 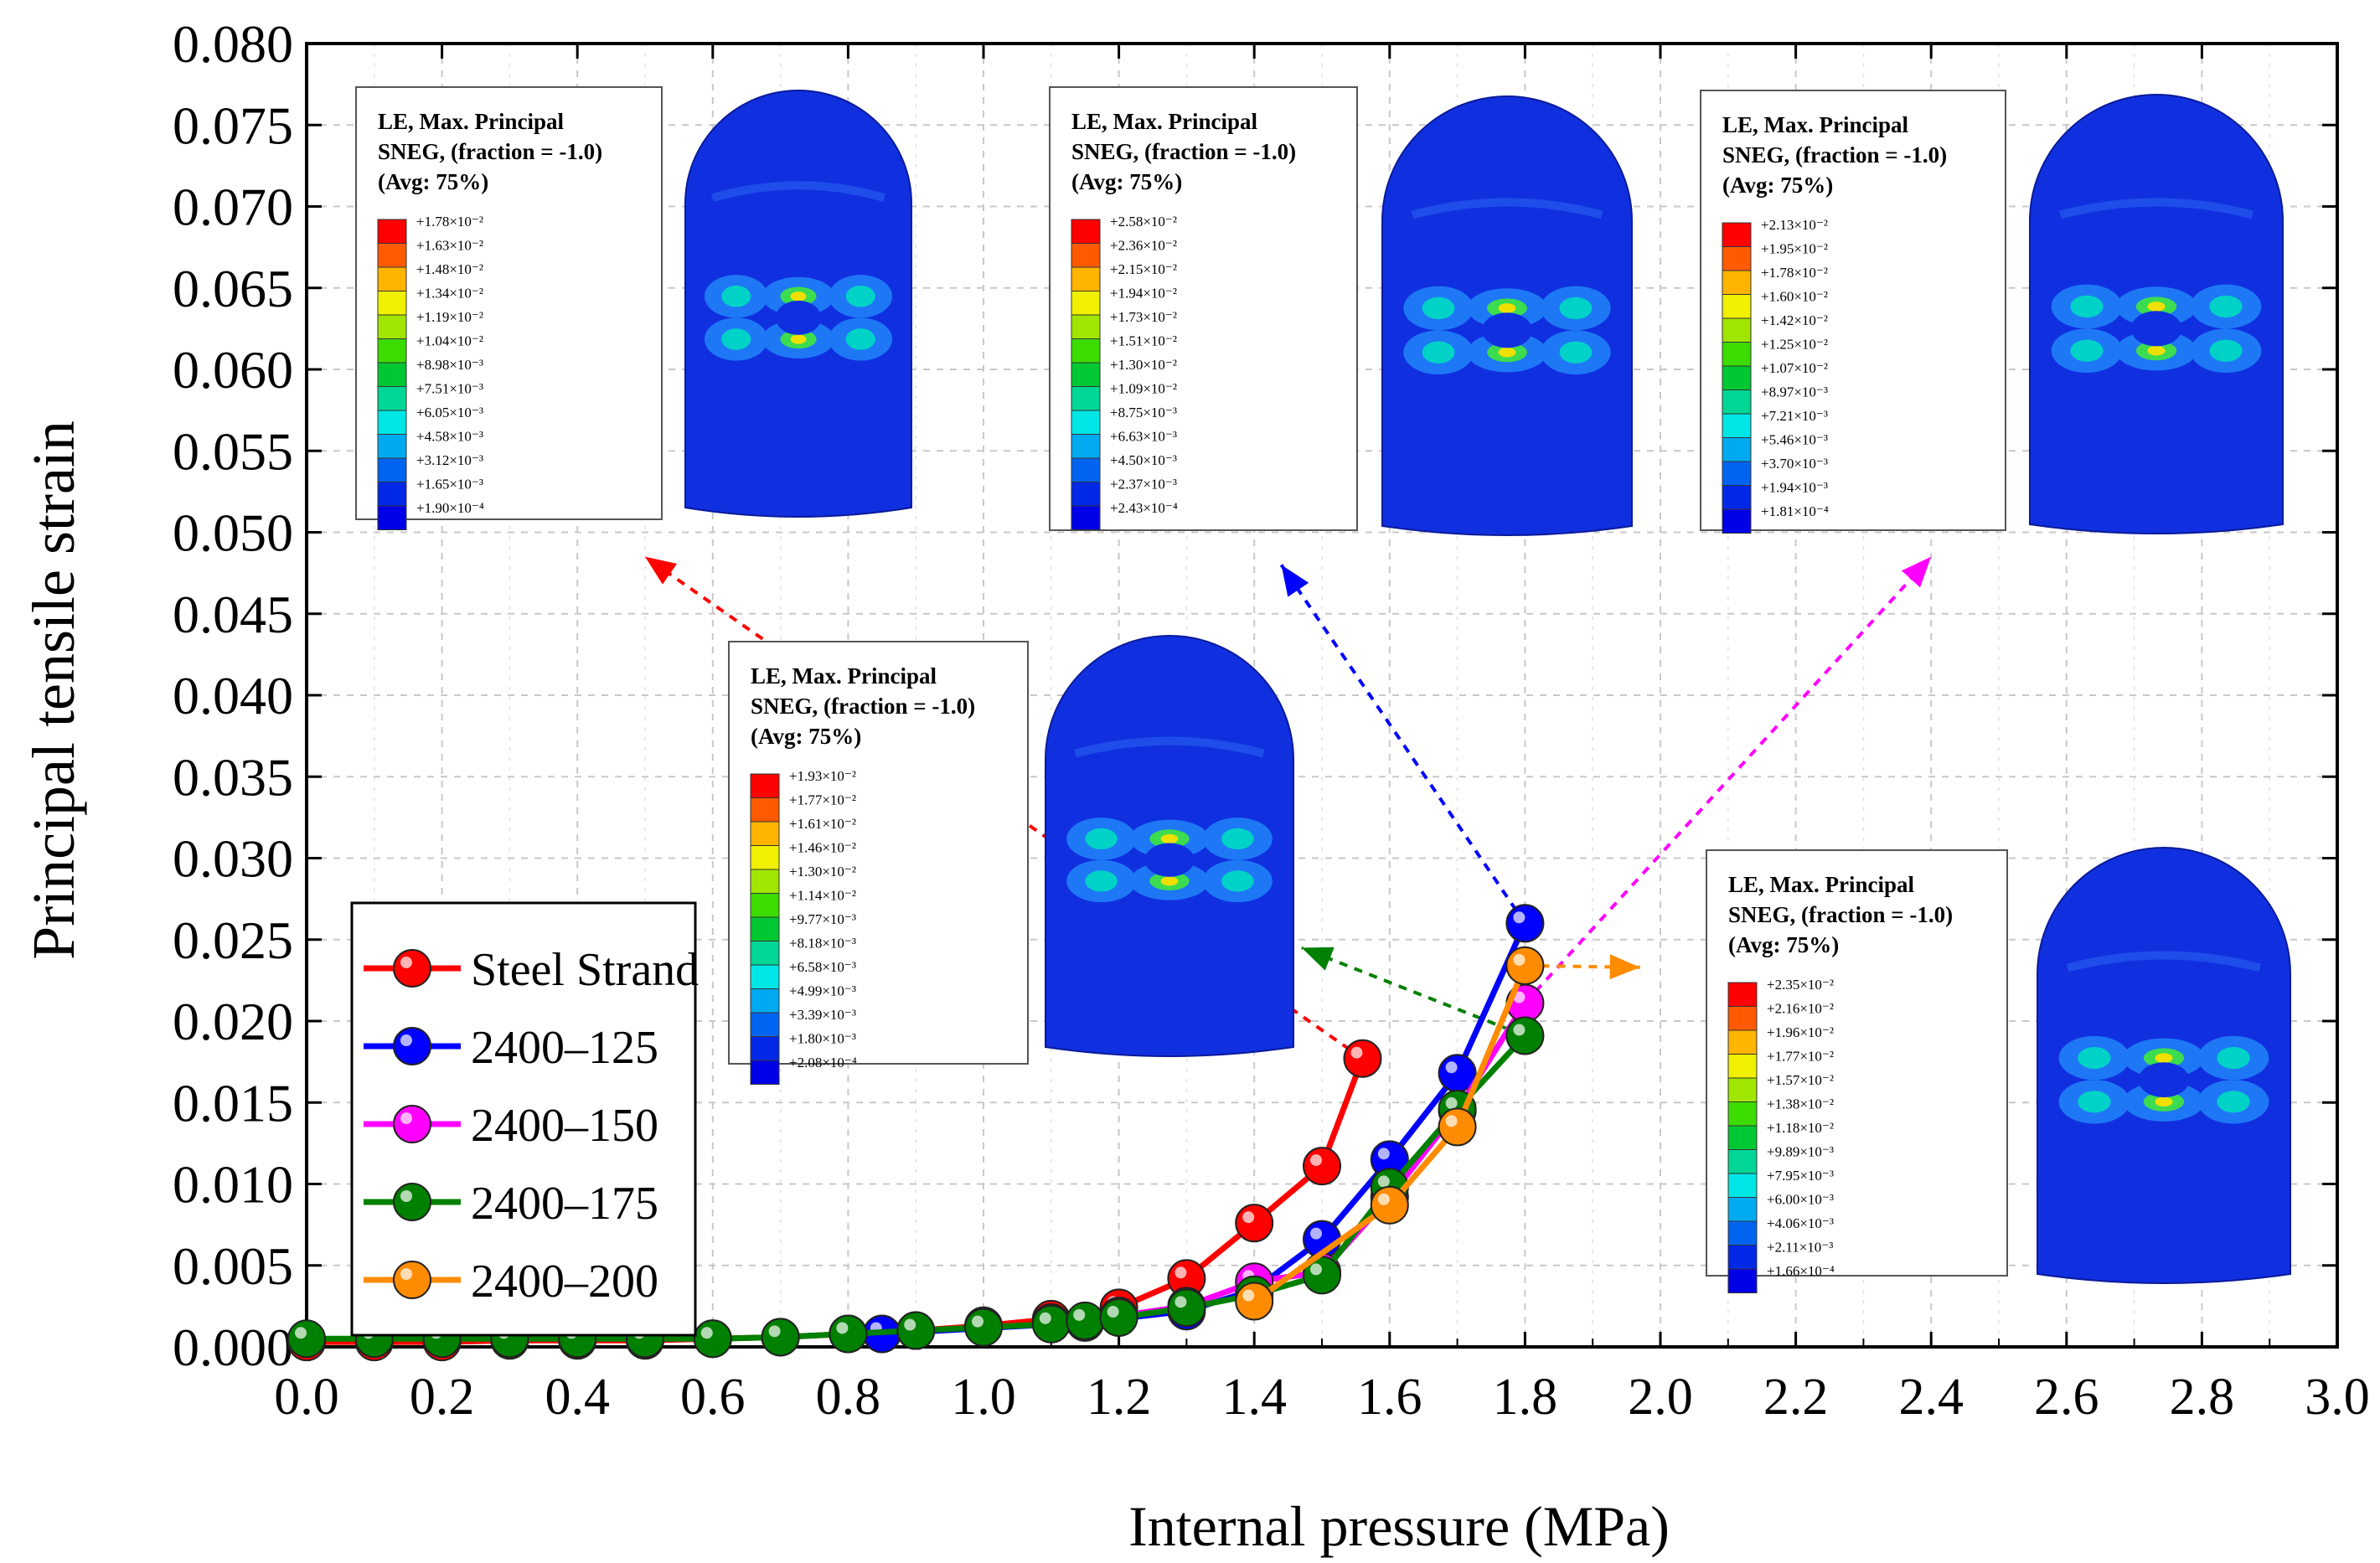 What do you see at coordinates (1801, 1223) in the screenshot?
I see `contour-legend-value: +4.06×10⁻³` at bounding box center [1801, 1223].